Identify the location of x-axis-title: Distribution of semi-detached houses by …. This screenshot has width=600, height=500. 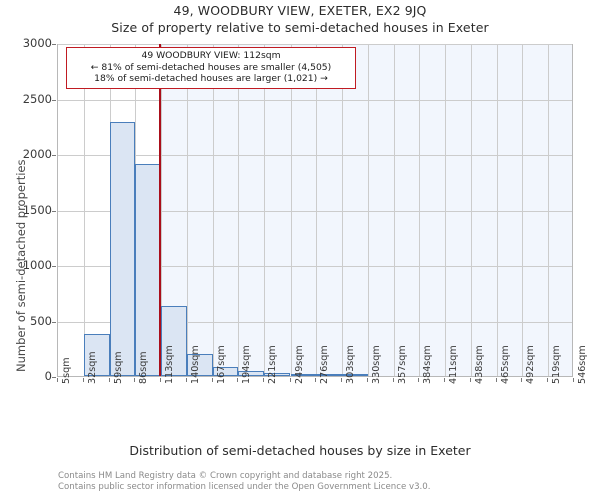
(300, 450).